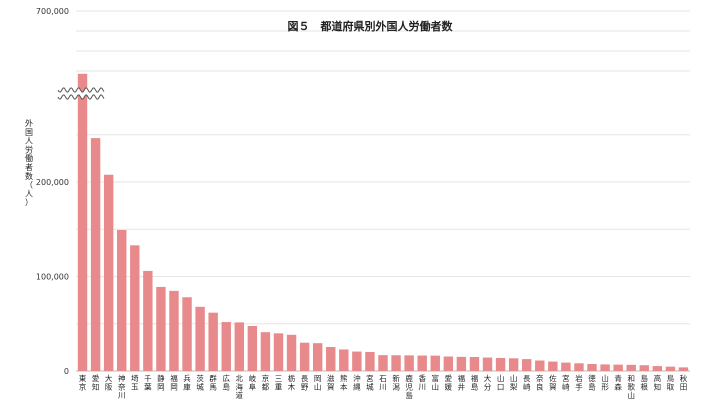 The width and height of the screenshot is (713, 409). Describe the element at coordinates (540, 382) in the screenshot. I see `category-label: 奈良` at that location.